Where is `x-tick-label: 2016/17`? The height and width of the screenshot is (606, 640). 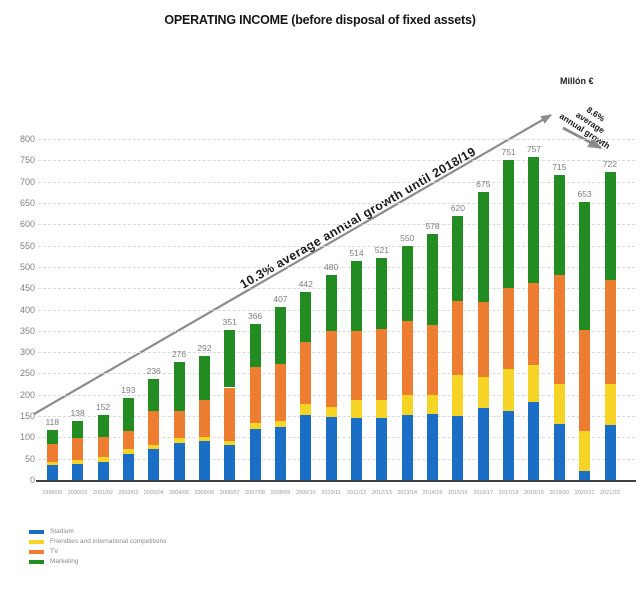 x-tick-label: 2016/17 is located at coordinates (483, 493).